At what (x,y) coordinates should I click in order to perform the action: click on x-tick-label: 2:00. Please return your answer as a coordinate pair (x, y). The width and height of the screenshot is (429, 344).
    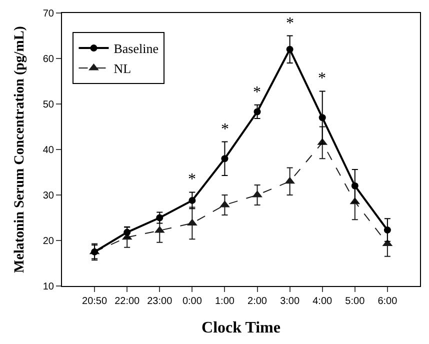
    Looking at the image, I should click on (258, 301).